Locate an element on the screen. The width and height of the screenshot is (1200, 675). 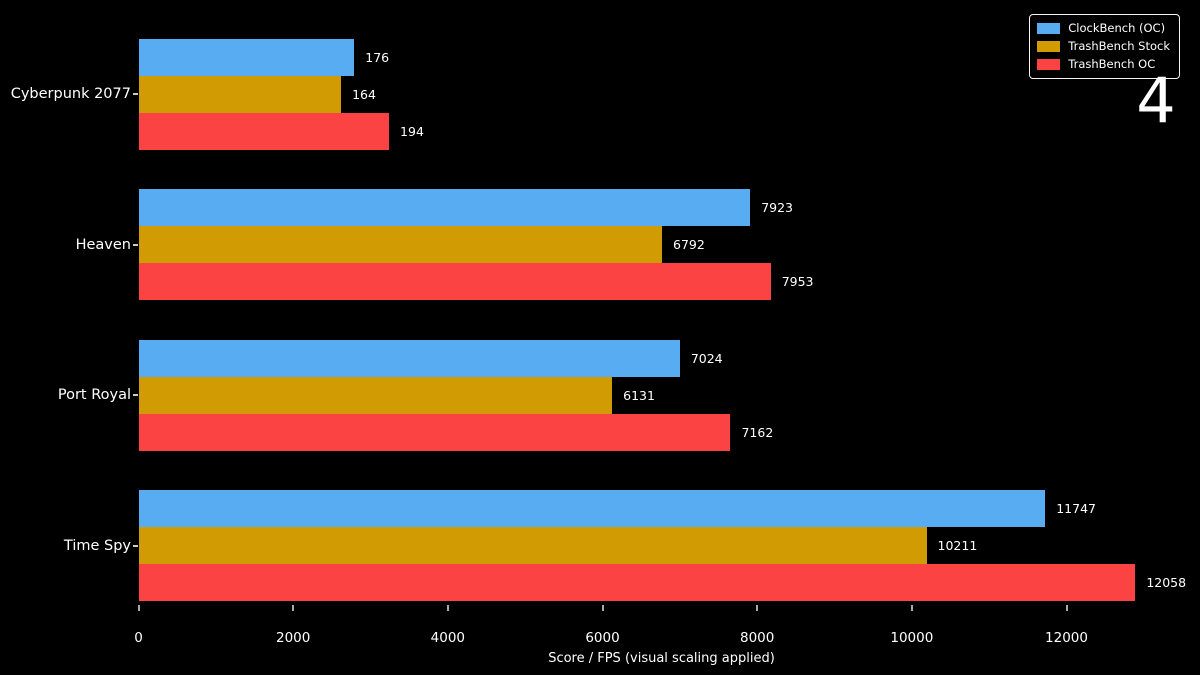
legend-item: TrashBench OC is located at coordinates (1103, 64).